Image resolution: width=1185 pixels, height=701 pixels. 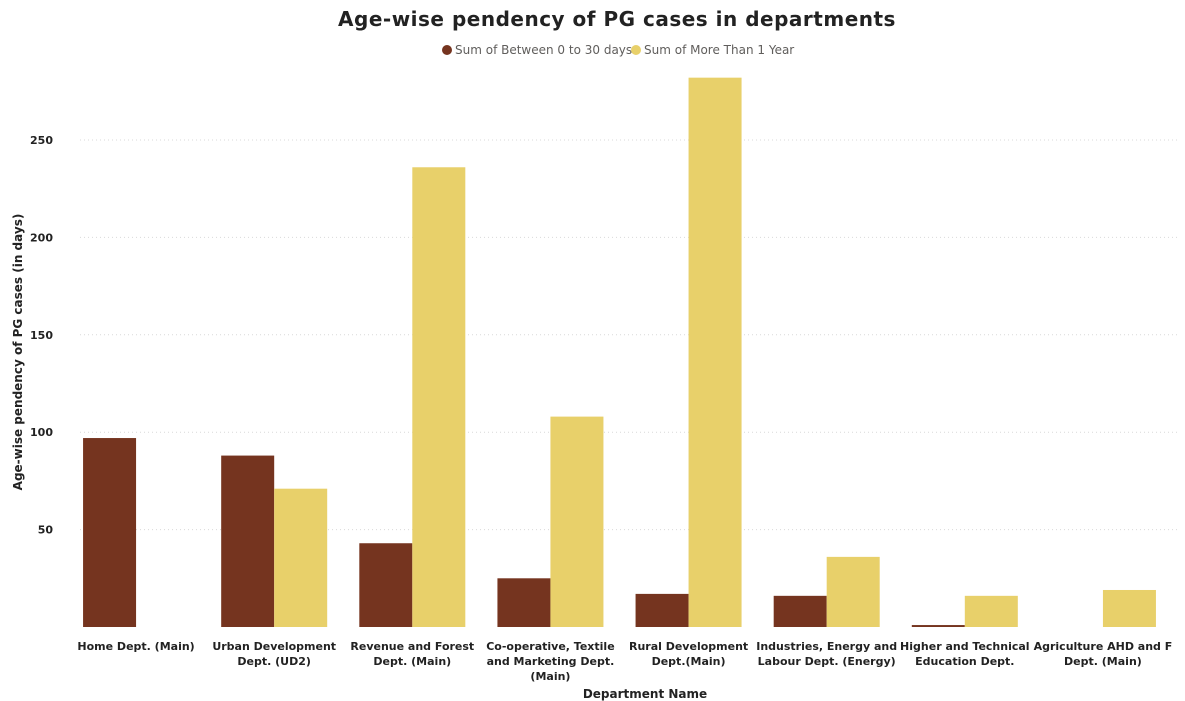 What do you see at coordinates (543, 50) in the screenshot?
I see `legend-label-1: Sum of Between 0 to 30 days` at bounding box center [543, 50].